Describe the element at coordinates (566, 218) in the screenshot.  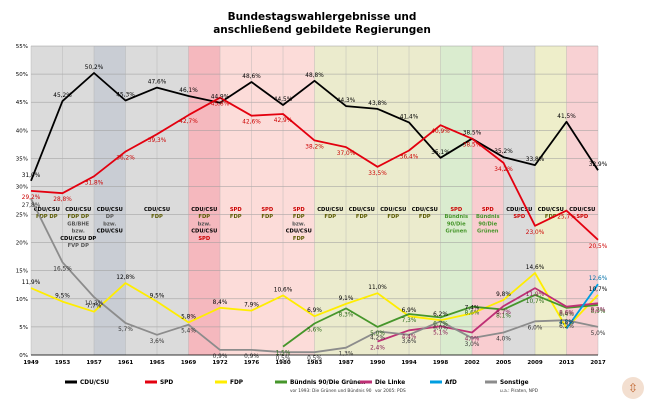
I see `data-label: 25,7%` at that location.